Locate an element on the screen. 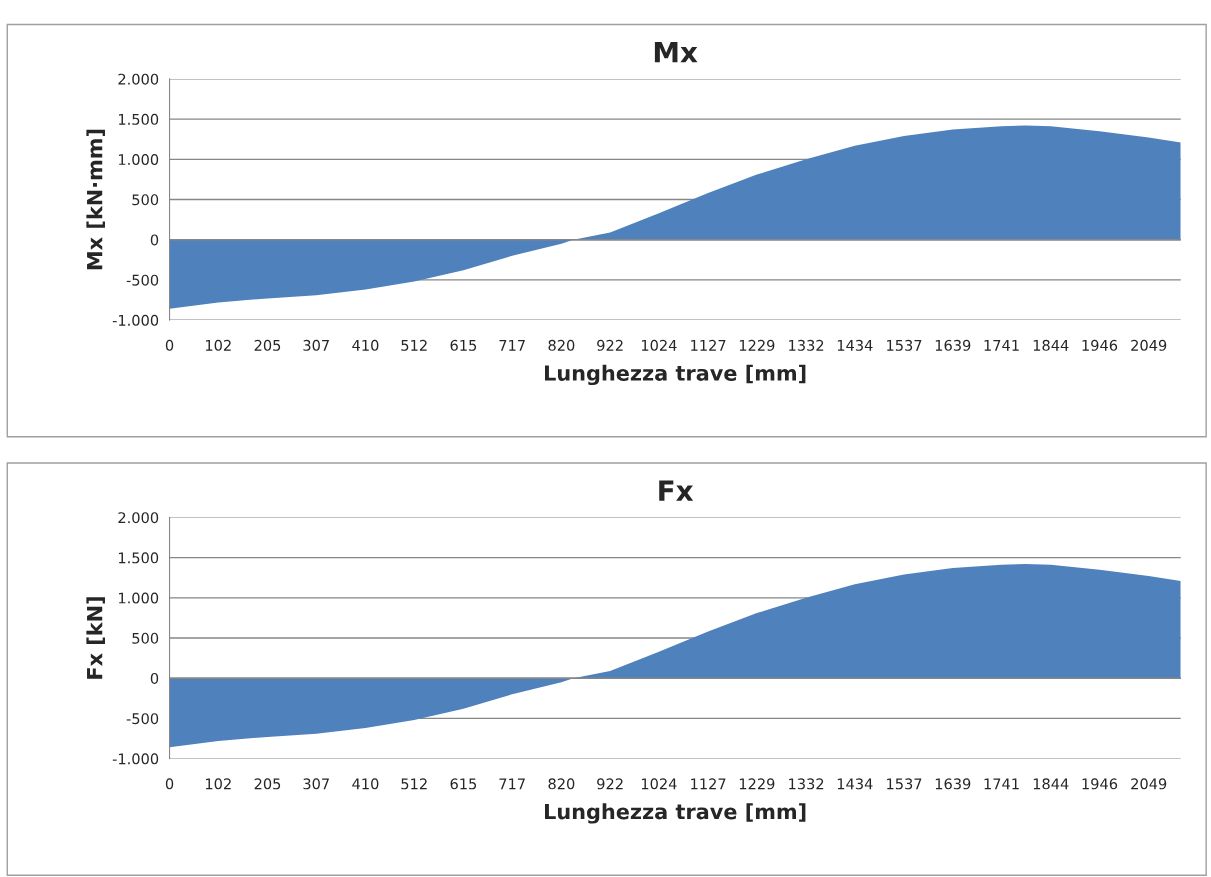 The height and width of the screenshot is (877, 1211). y-axis-title: Mx [kN·mm] is located at coordinates (95, 199).